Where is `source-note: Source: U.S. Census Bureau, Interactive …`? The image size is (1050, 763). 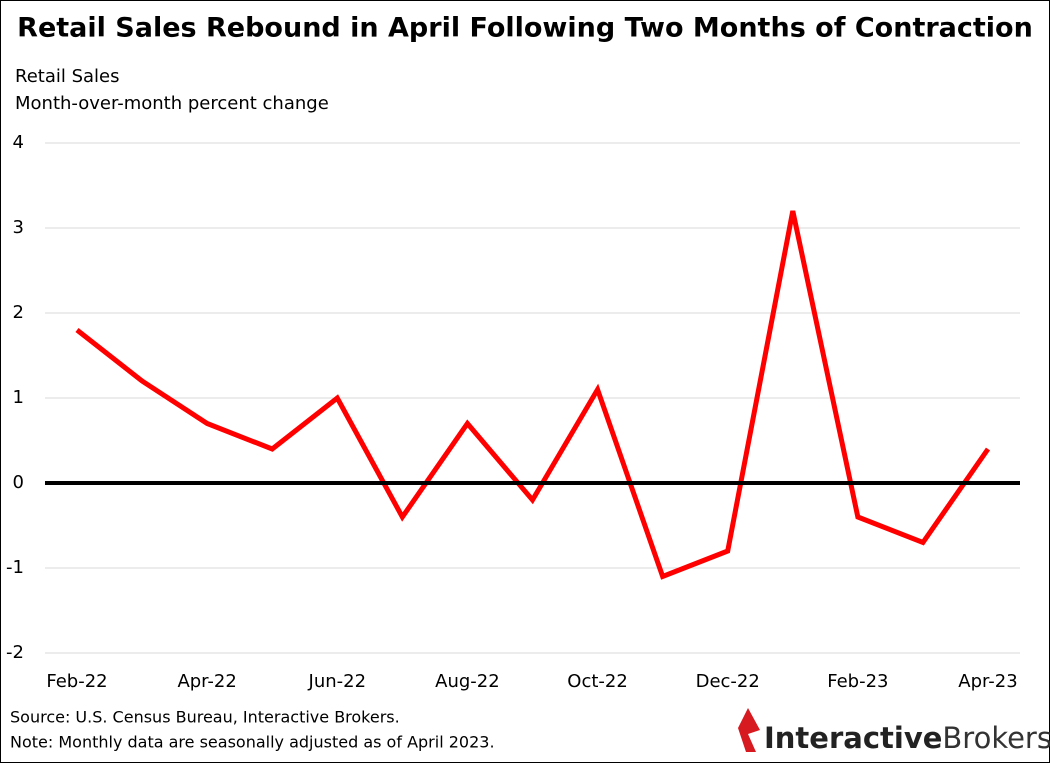
source-note: Source: U.S. Census Bureau, Interactive … is located at coordinates (205, 717).